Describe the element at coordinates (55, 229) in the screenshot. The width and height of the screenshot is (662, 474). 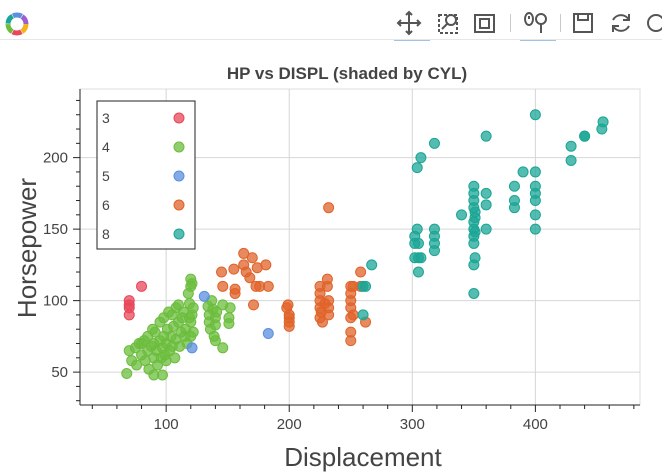
I see `y-tick-label: 150` at that location.